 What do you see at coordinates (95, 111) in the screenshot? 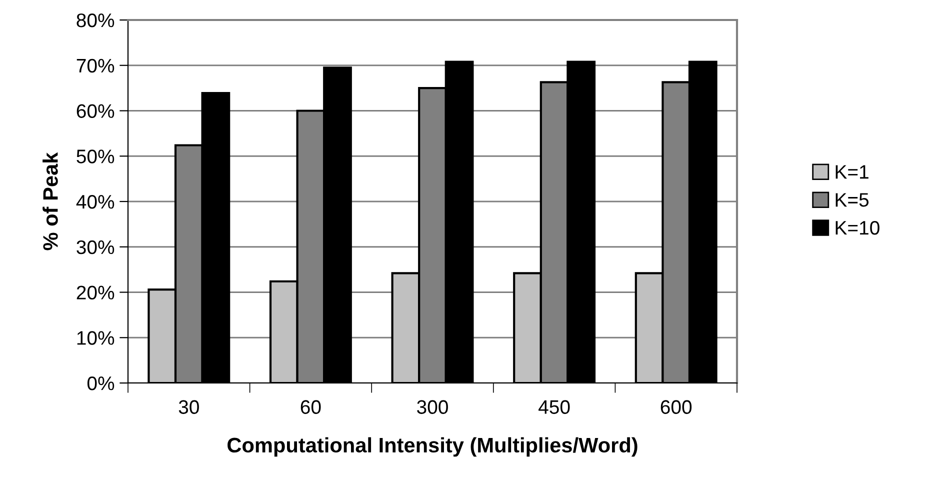
I see `y-tick-label: 60%` at bounding box center [95, 111].